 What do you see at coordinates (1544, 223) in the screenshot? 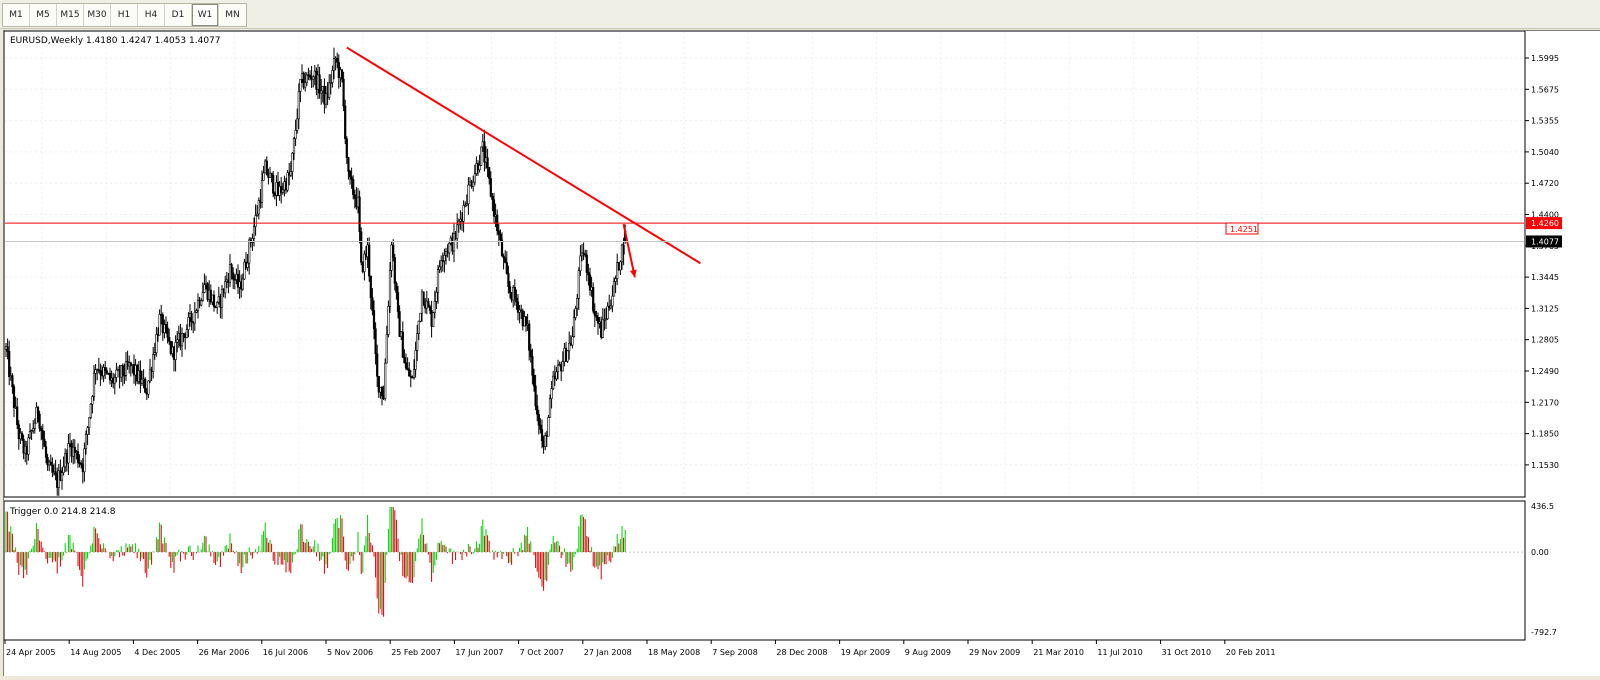
I see `hline-price-tag` at bounding box center [1544, 223].